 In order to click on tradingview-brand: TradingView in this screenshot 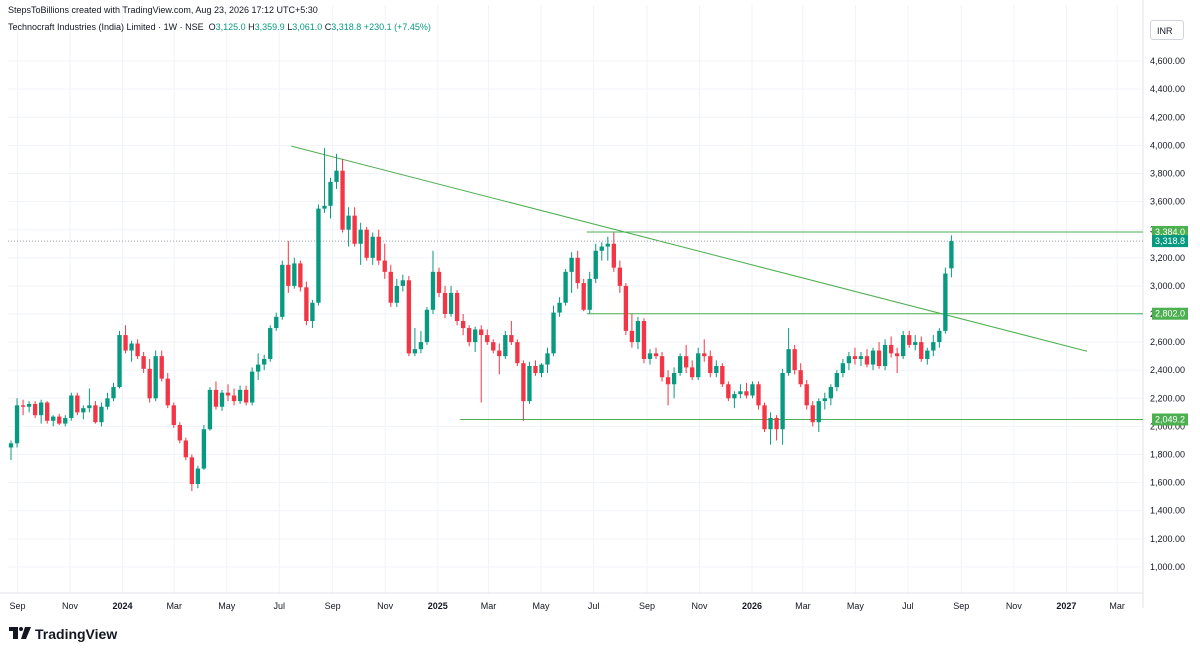, I will do `click(63, 634)`.